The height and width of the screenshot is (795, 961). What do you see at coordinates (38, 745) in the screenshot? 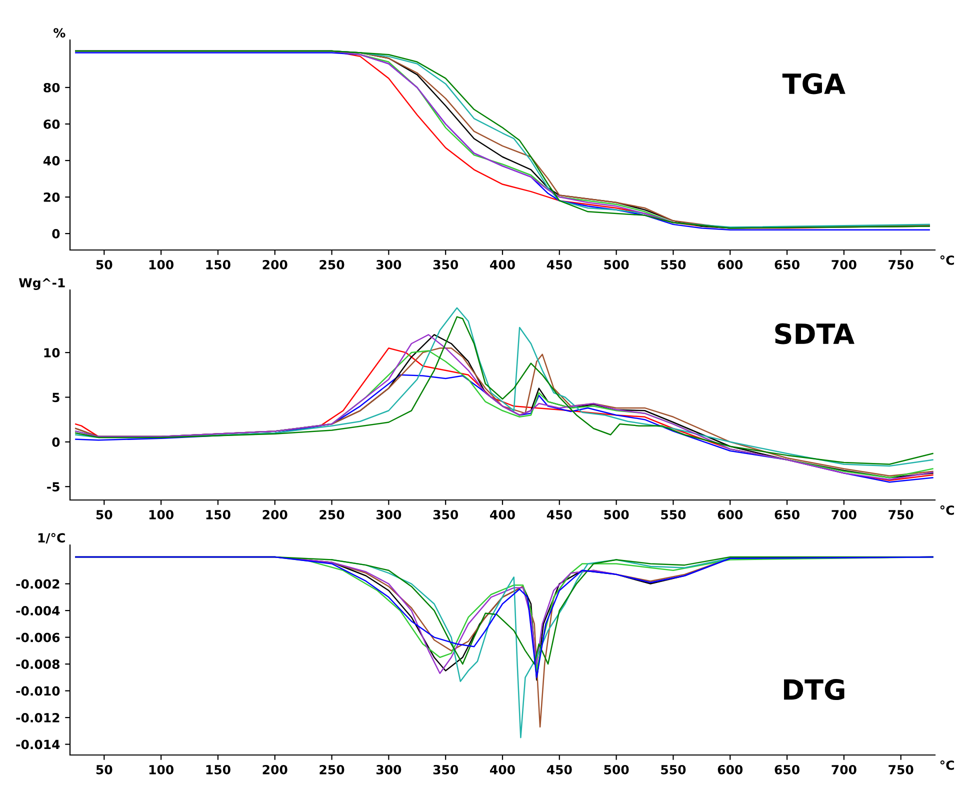
I see `y-tick-label: -0.014` at bounding box center [38, 745].